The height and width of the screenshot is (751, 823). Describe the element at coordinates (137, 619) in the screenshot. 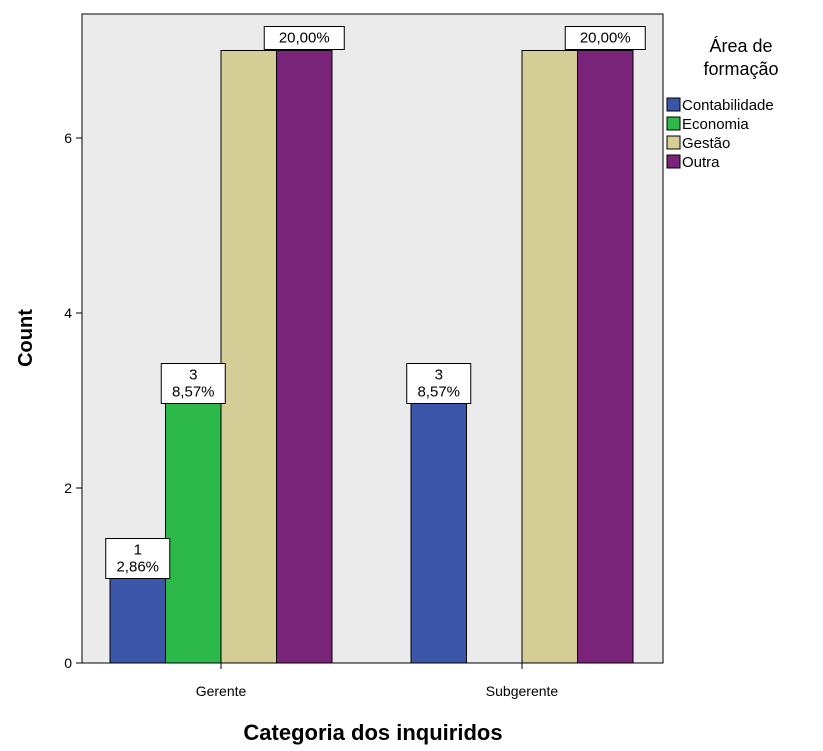

I see `bar-contabilidade-gerente` at that location.